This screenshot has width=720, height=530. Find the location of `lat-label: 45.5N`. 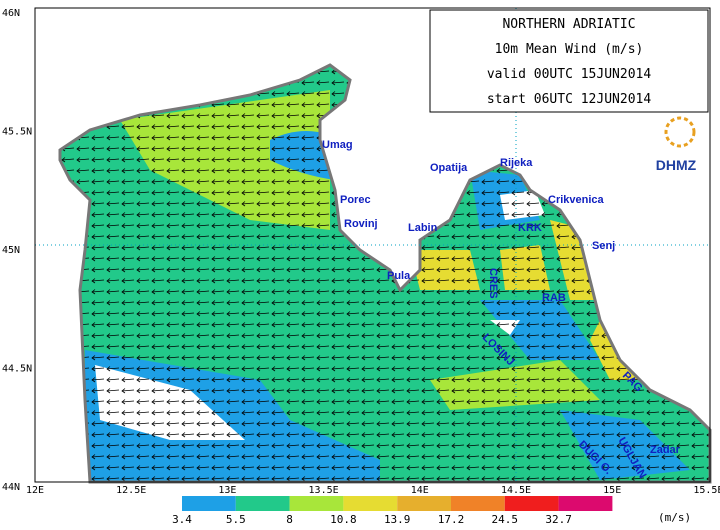

lat-label: 45.5N is located at coordinates (17, 132).